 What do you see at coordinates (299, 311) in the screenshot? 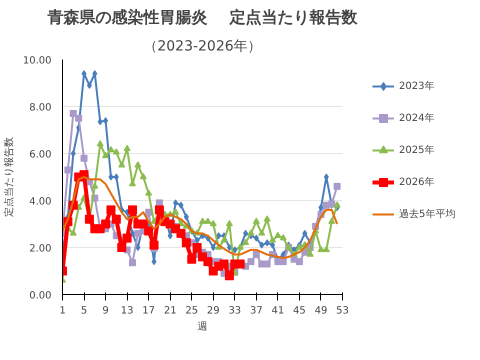
I see `x-tick-label: 45` at bounding box center [299, 311].